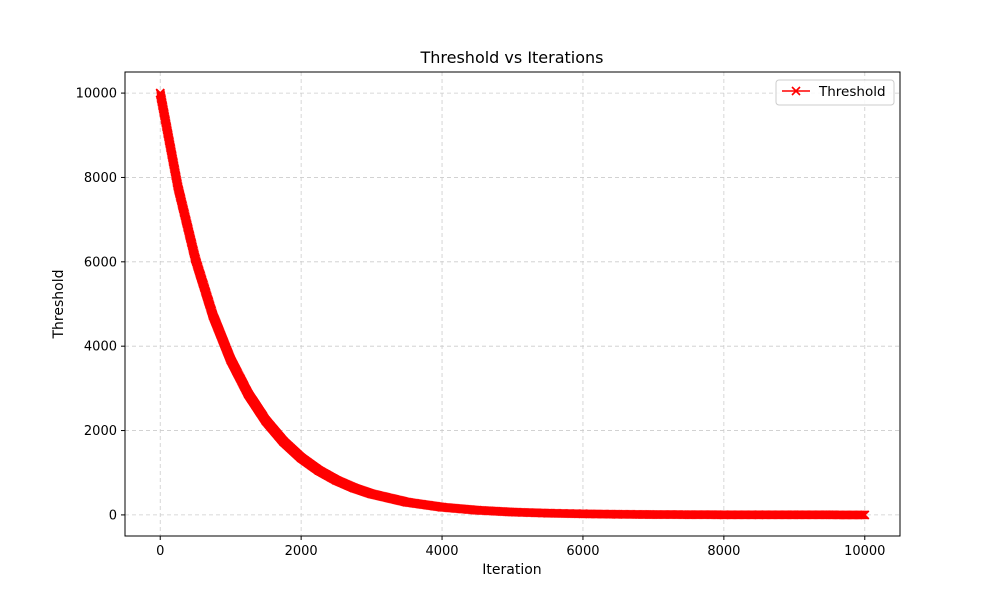 This screenshot has width=1000, height=600. I want to click on legend-box, so click(835, 92).